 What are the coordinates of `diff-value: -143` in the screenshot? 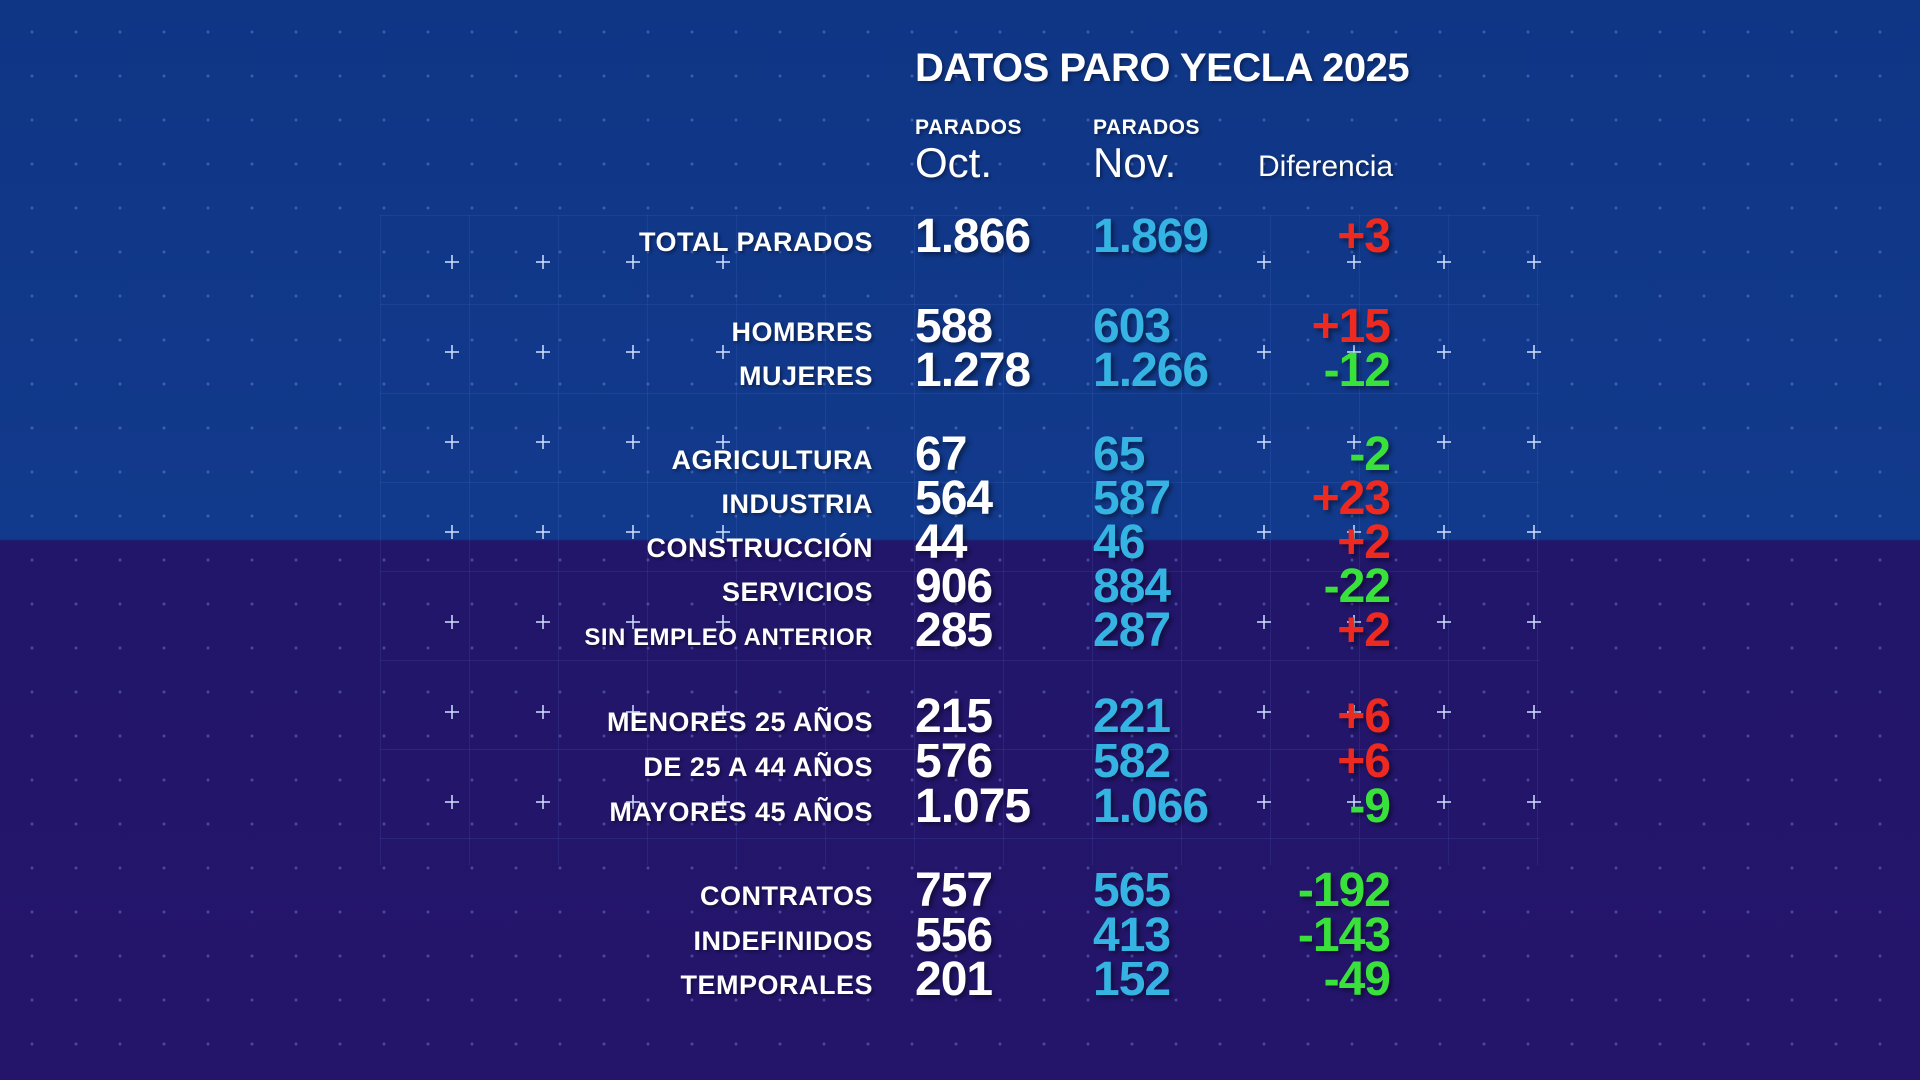 It's located at (1344, 935).